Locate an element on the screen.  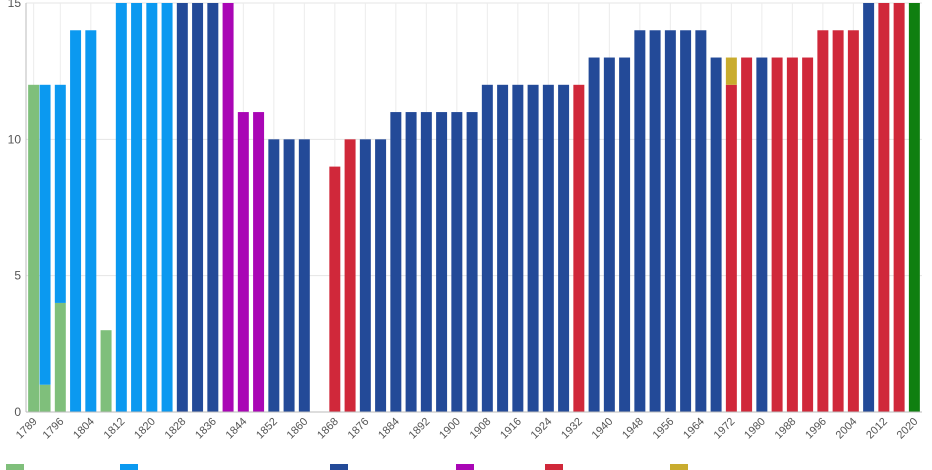
x-tick-label: 1852 is located at coordinates (267, 429).